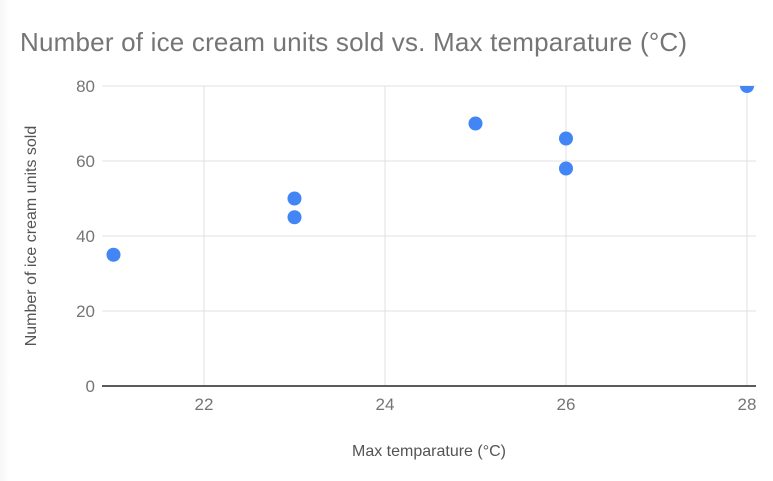  Describe the element at coordinates (85, 311) in the screenshot. I see `y-tick-label: 20` at that location.